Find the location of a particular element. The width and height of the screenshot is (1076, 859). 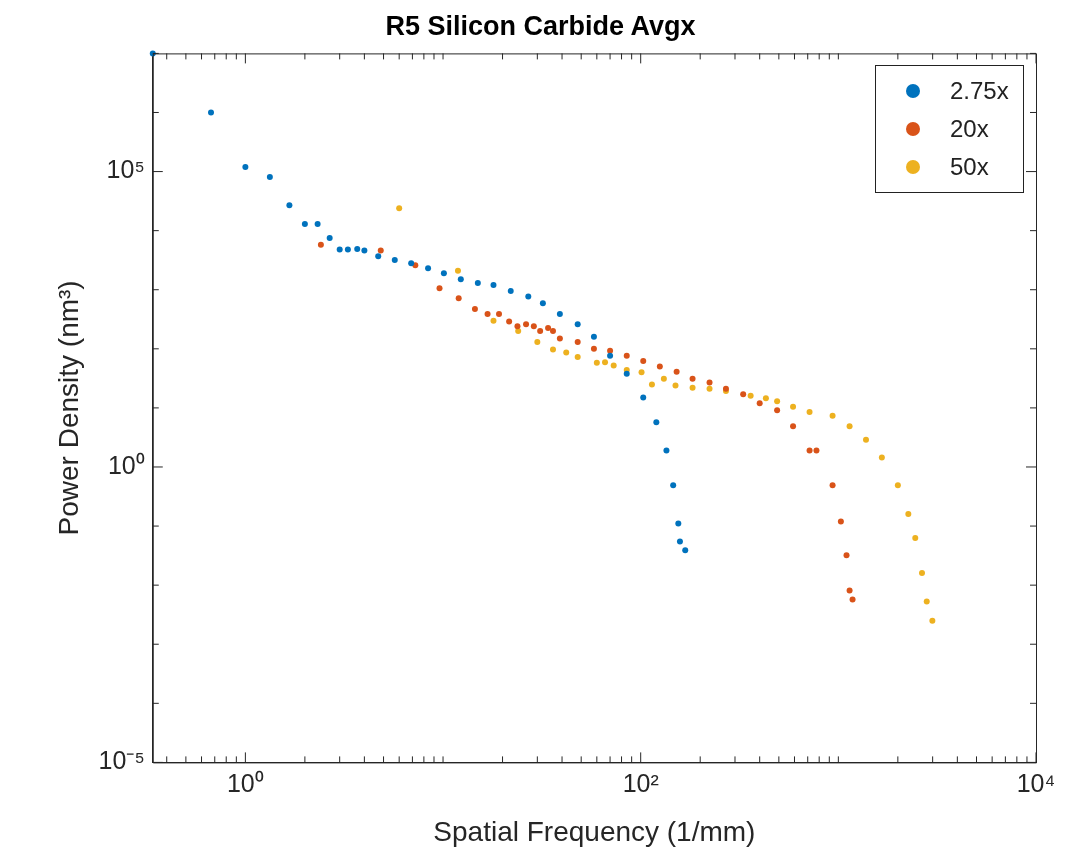

y-axis-title: Power Density (nm³) is located at coordinates (68, 408).